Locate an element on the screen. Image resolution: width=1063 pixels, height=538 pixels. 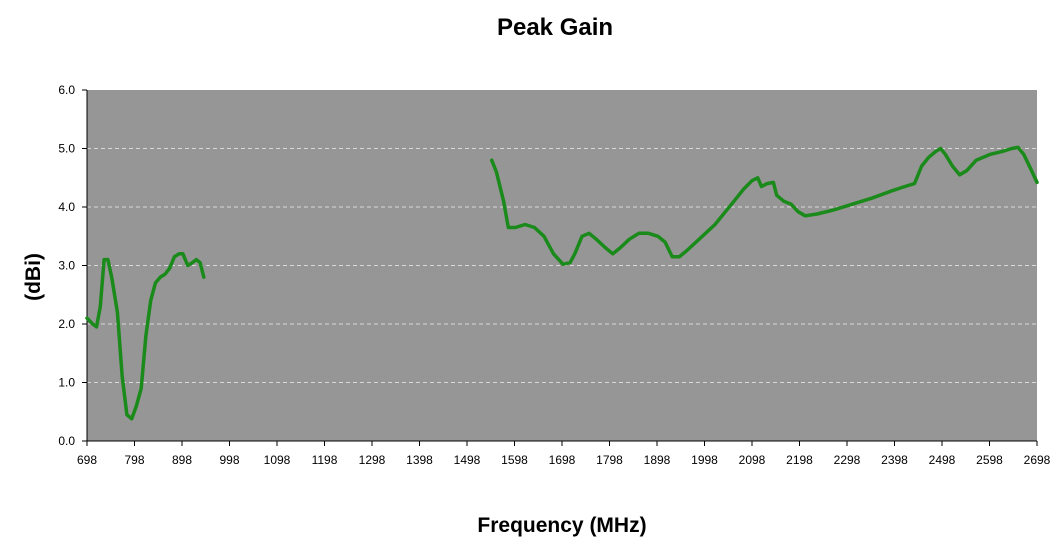
x-tick-label: 2298 is located at coordinates (847, 460).